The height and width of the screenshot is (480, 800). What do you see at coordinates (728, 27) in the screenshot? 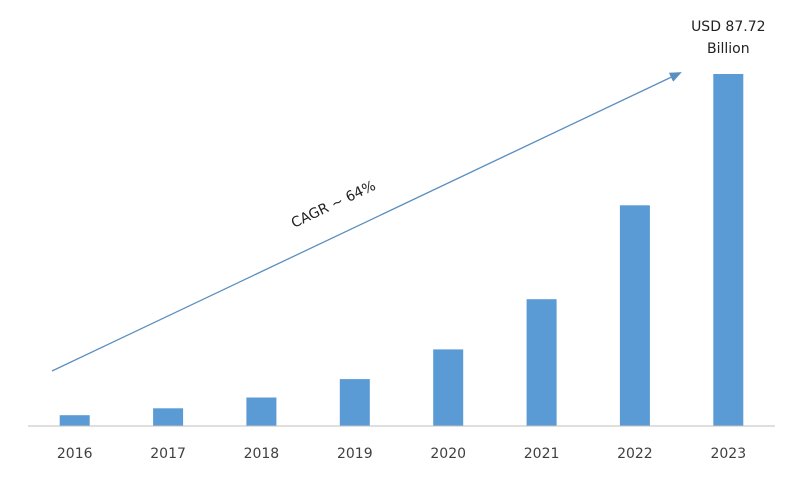
I see `top-value-label-line1: USD 87.72` at bounding box center [728, 27].